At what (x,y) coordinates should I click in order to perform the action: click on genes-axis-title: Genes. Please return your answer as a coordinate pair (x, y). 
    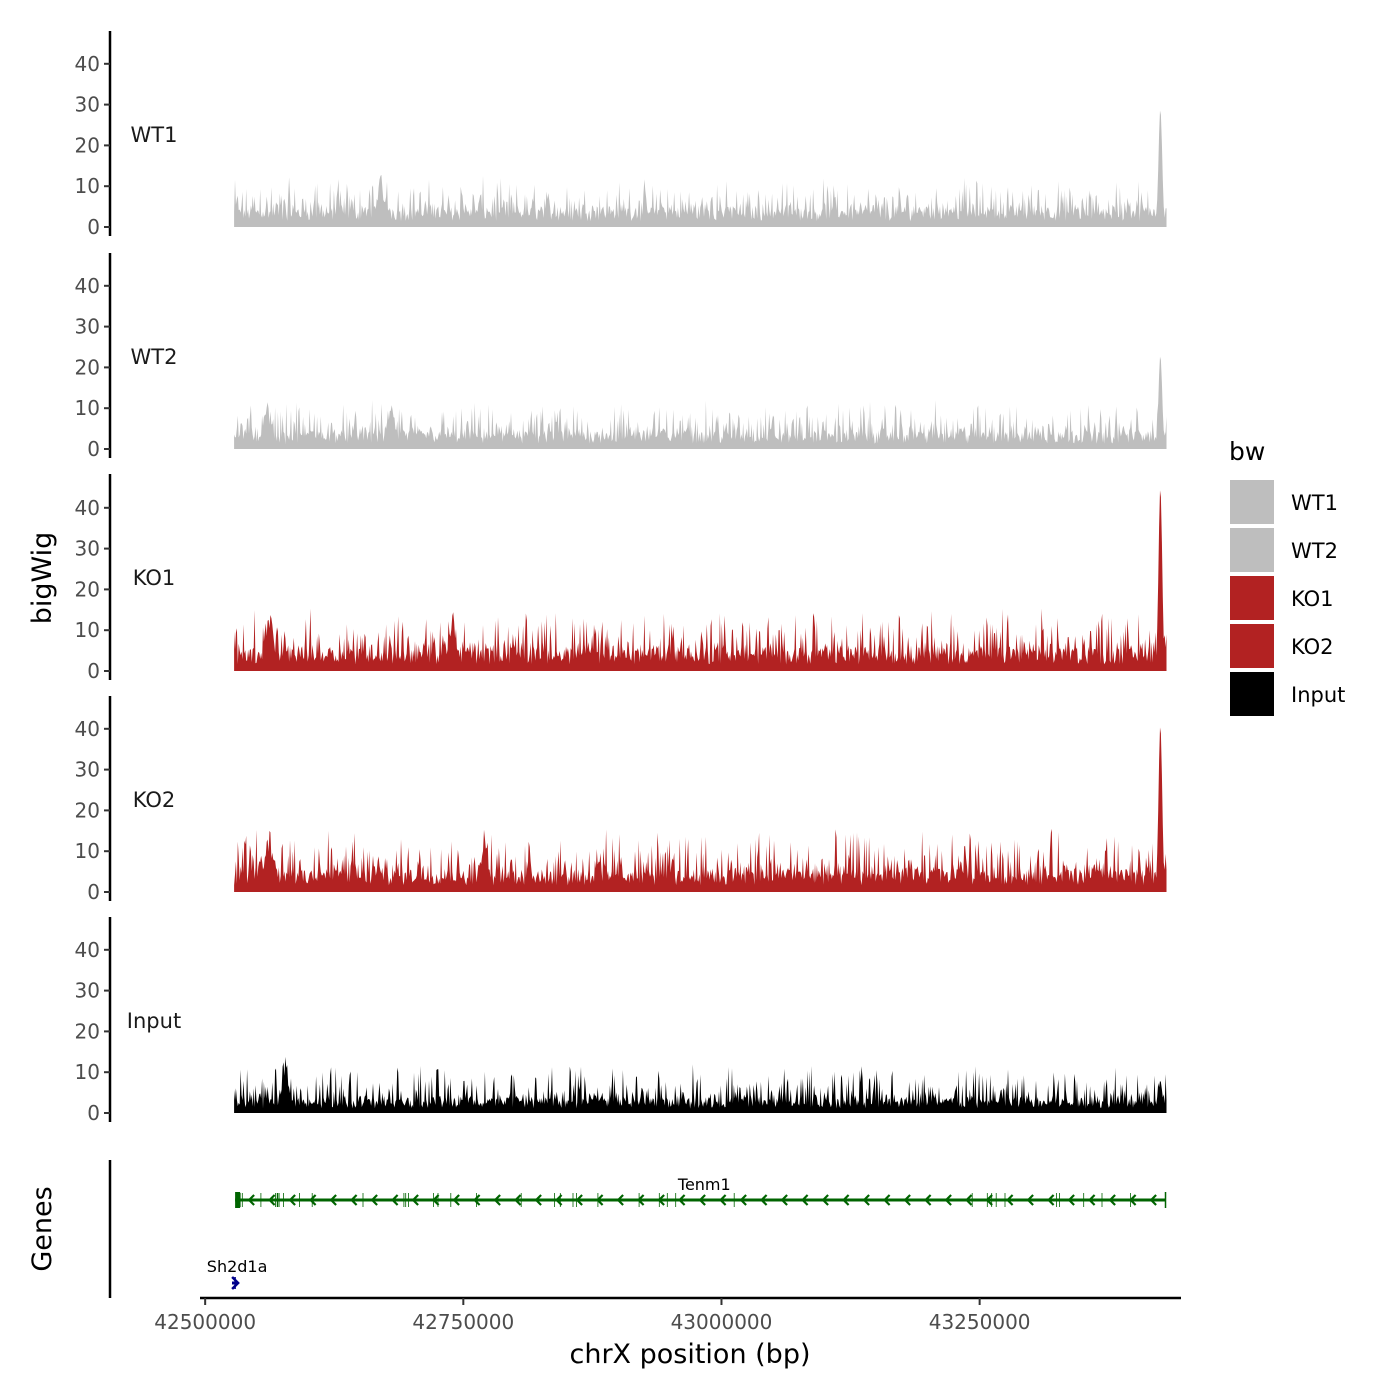
    Looking at the image, I should click on (42, 1228).